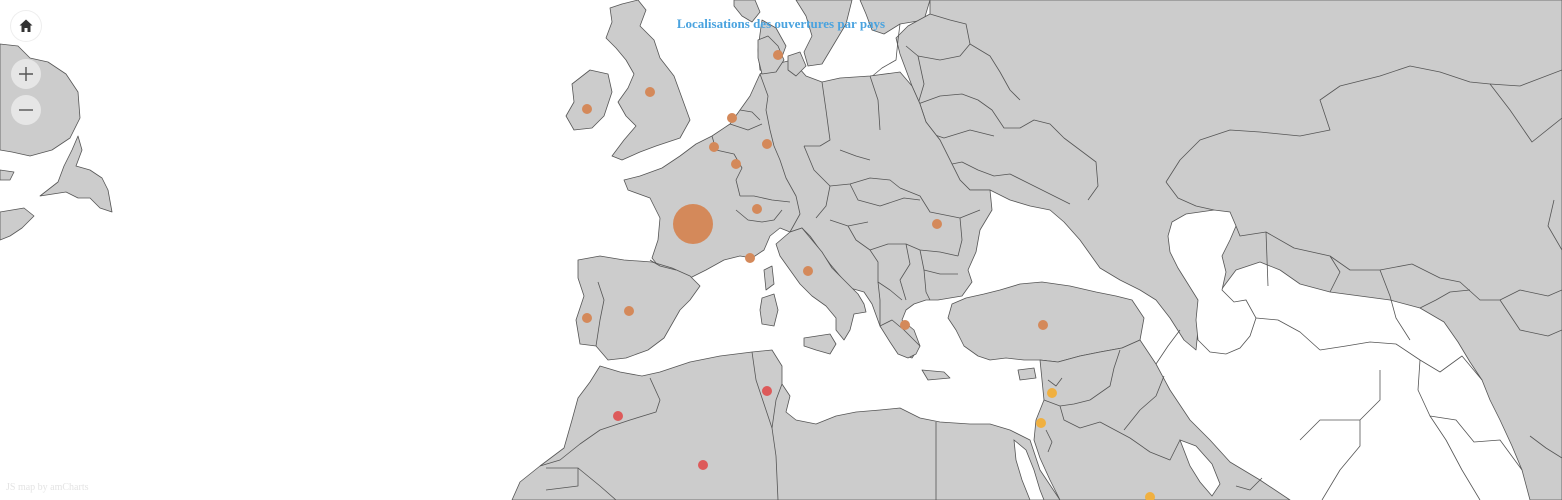  I want to click on marker-greece, so click(905, 325).